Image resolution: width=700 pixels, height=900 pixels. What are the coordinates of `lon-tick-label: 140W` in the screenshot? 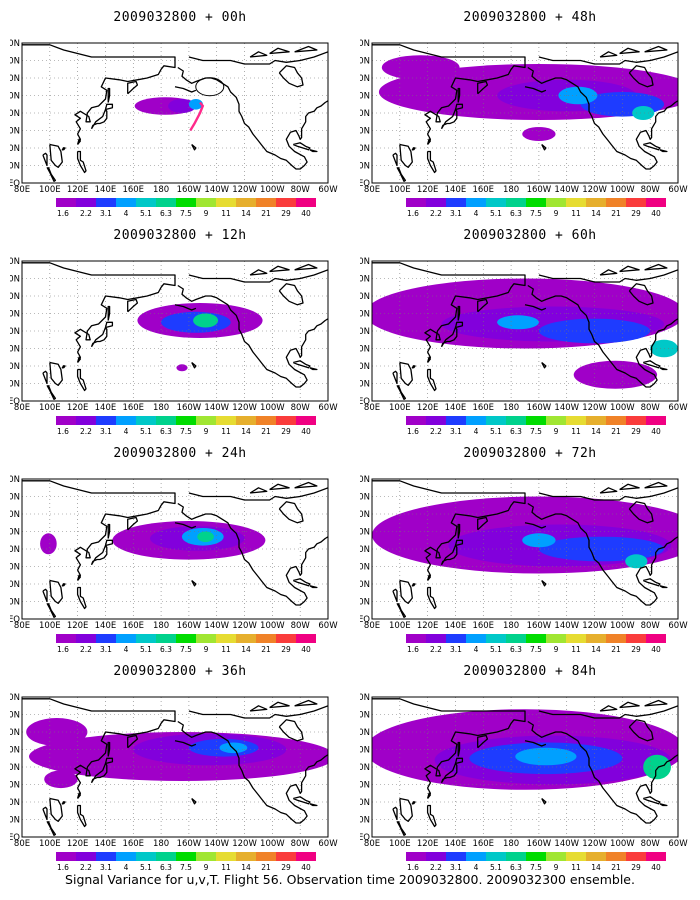 It's located at (566, 190).